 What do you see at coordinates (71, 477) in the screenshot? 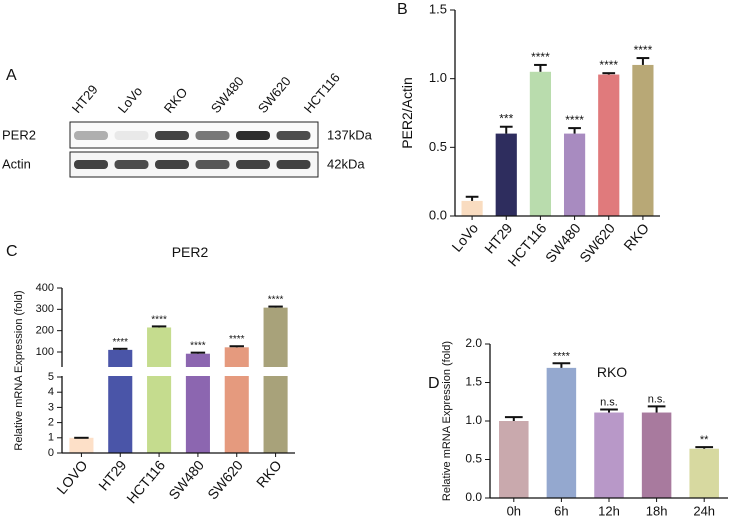
I see `x-tick-label: LOVO` at bounding box center [71, 477].